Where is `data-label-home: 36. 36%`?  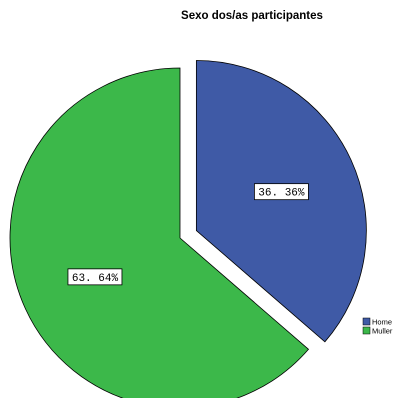
data-label-home: 36. 36% is located at coordinates (281, 194).